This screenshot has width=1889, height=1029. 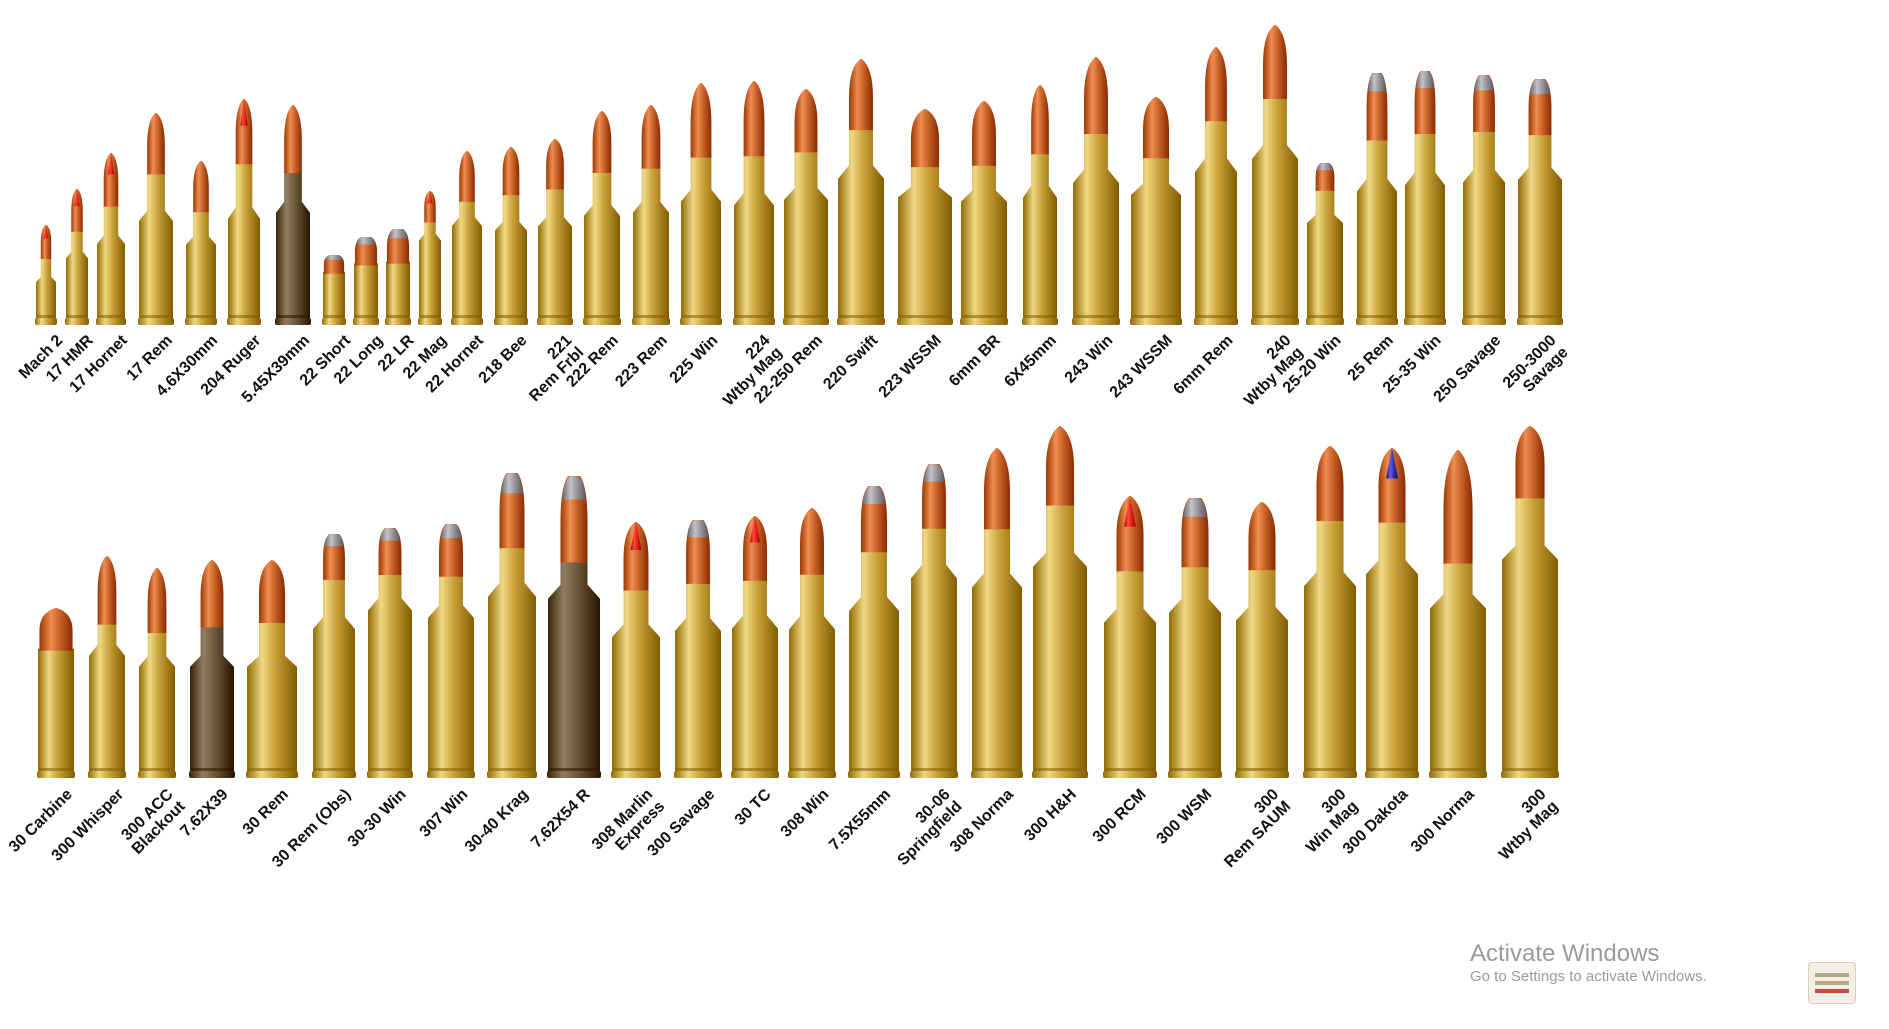 I want to click on cartridge-label: 220 Swift, so click(x=851, y=363).